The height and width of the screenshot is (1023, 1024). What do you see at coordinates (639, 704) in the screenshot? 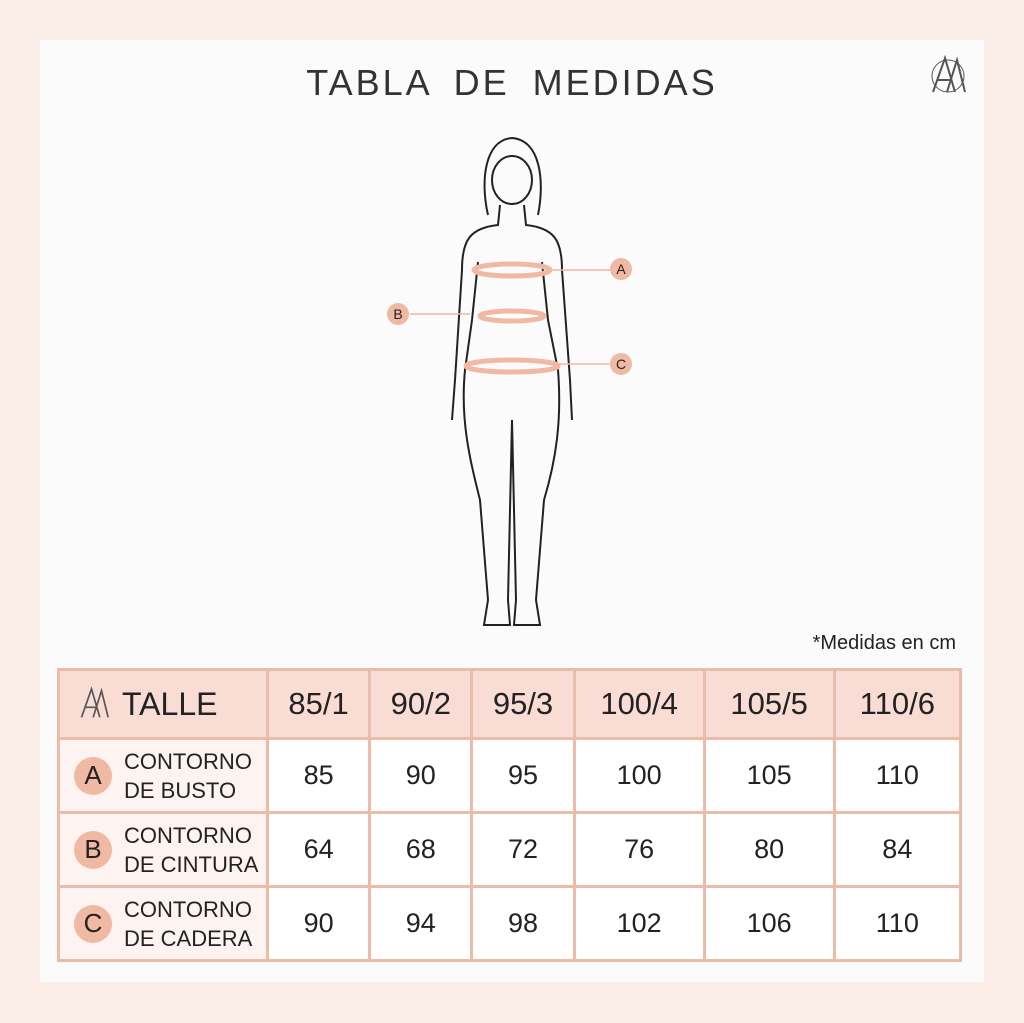
I see `size-header: 100/4` at bounding box center [639, 704].